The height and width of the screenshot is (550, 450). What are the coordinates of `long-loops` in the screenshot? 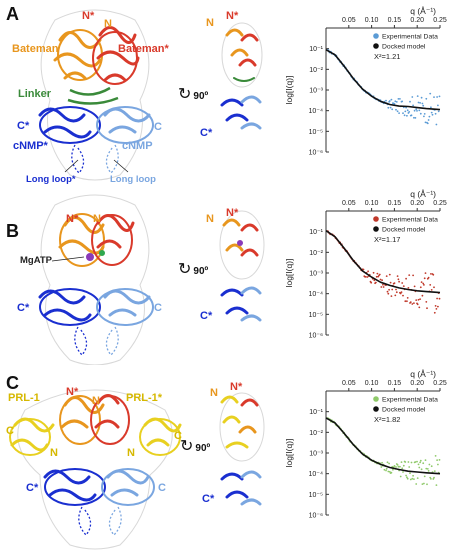 It's located at (95, 159).